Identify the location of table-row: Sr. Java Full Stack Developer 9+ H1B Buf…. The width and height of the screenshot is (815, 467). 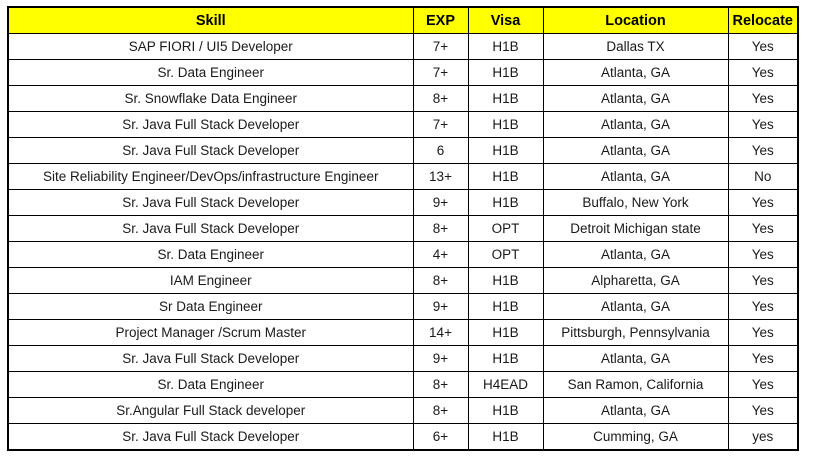
(403, 202).